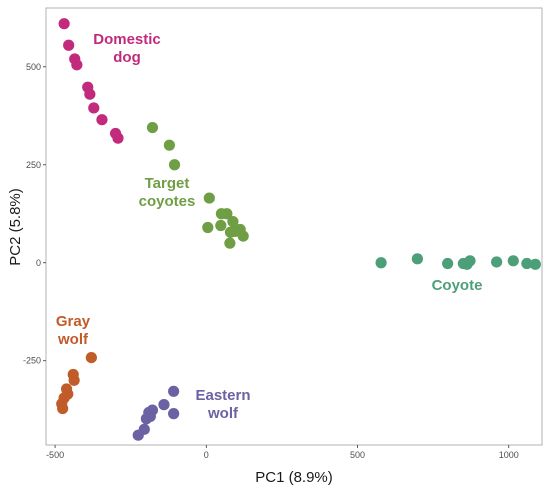  I want to click on domestic-dog-label: Domestic dog, so click(127, 48).